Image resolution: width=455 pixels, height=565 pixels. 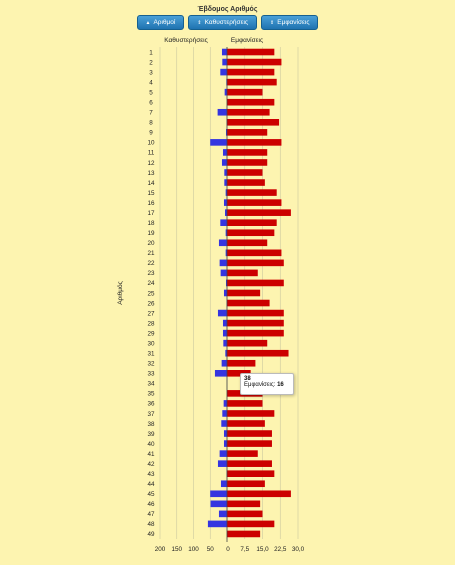 I want to click on category-label: 41, so click(x=151, y=454).